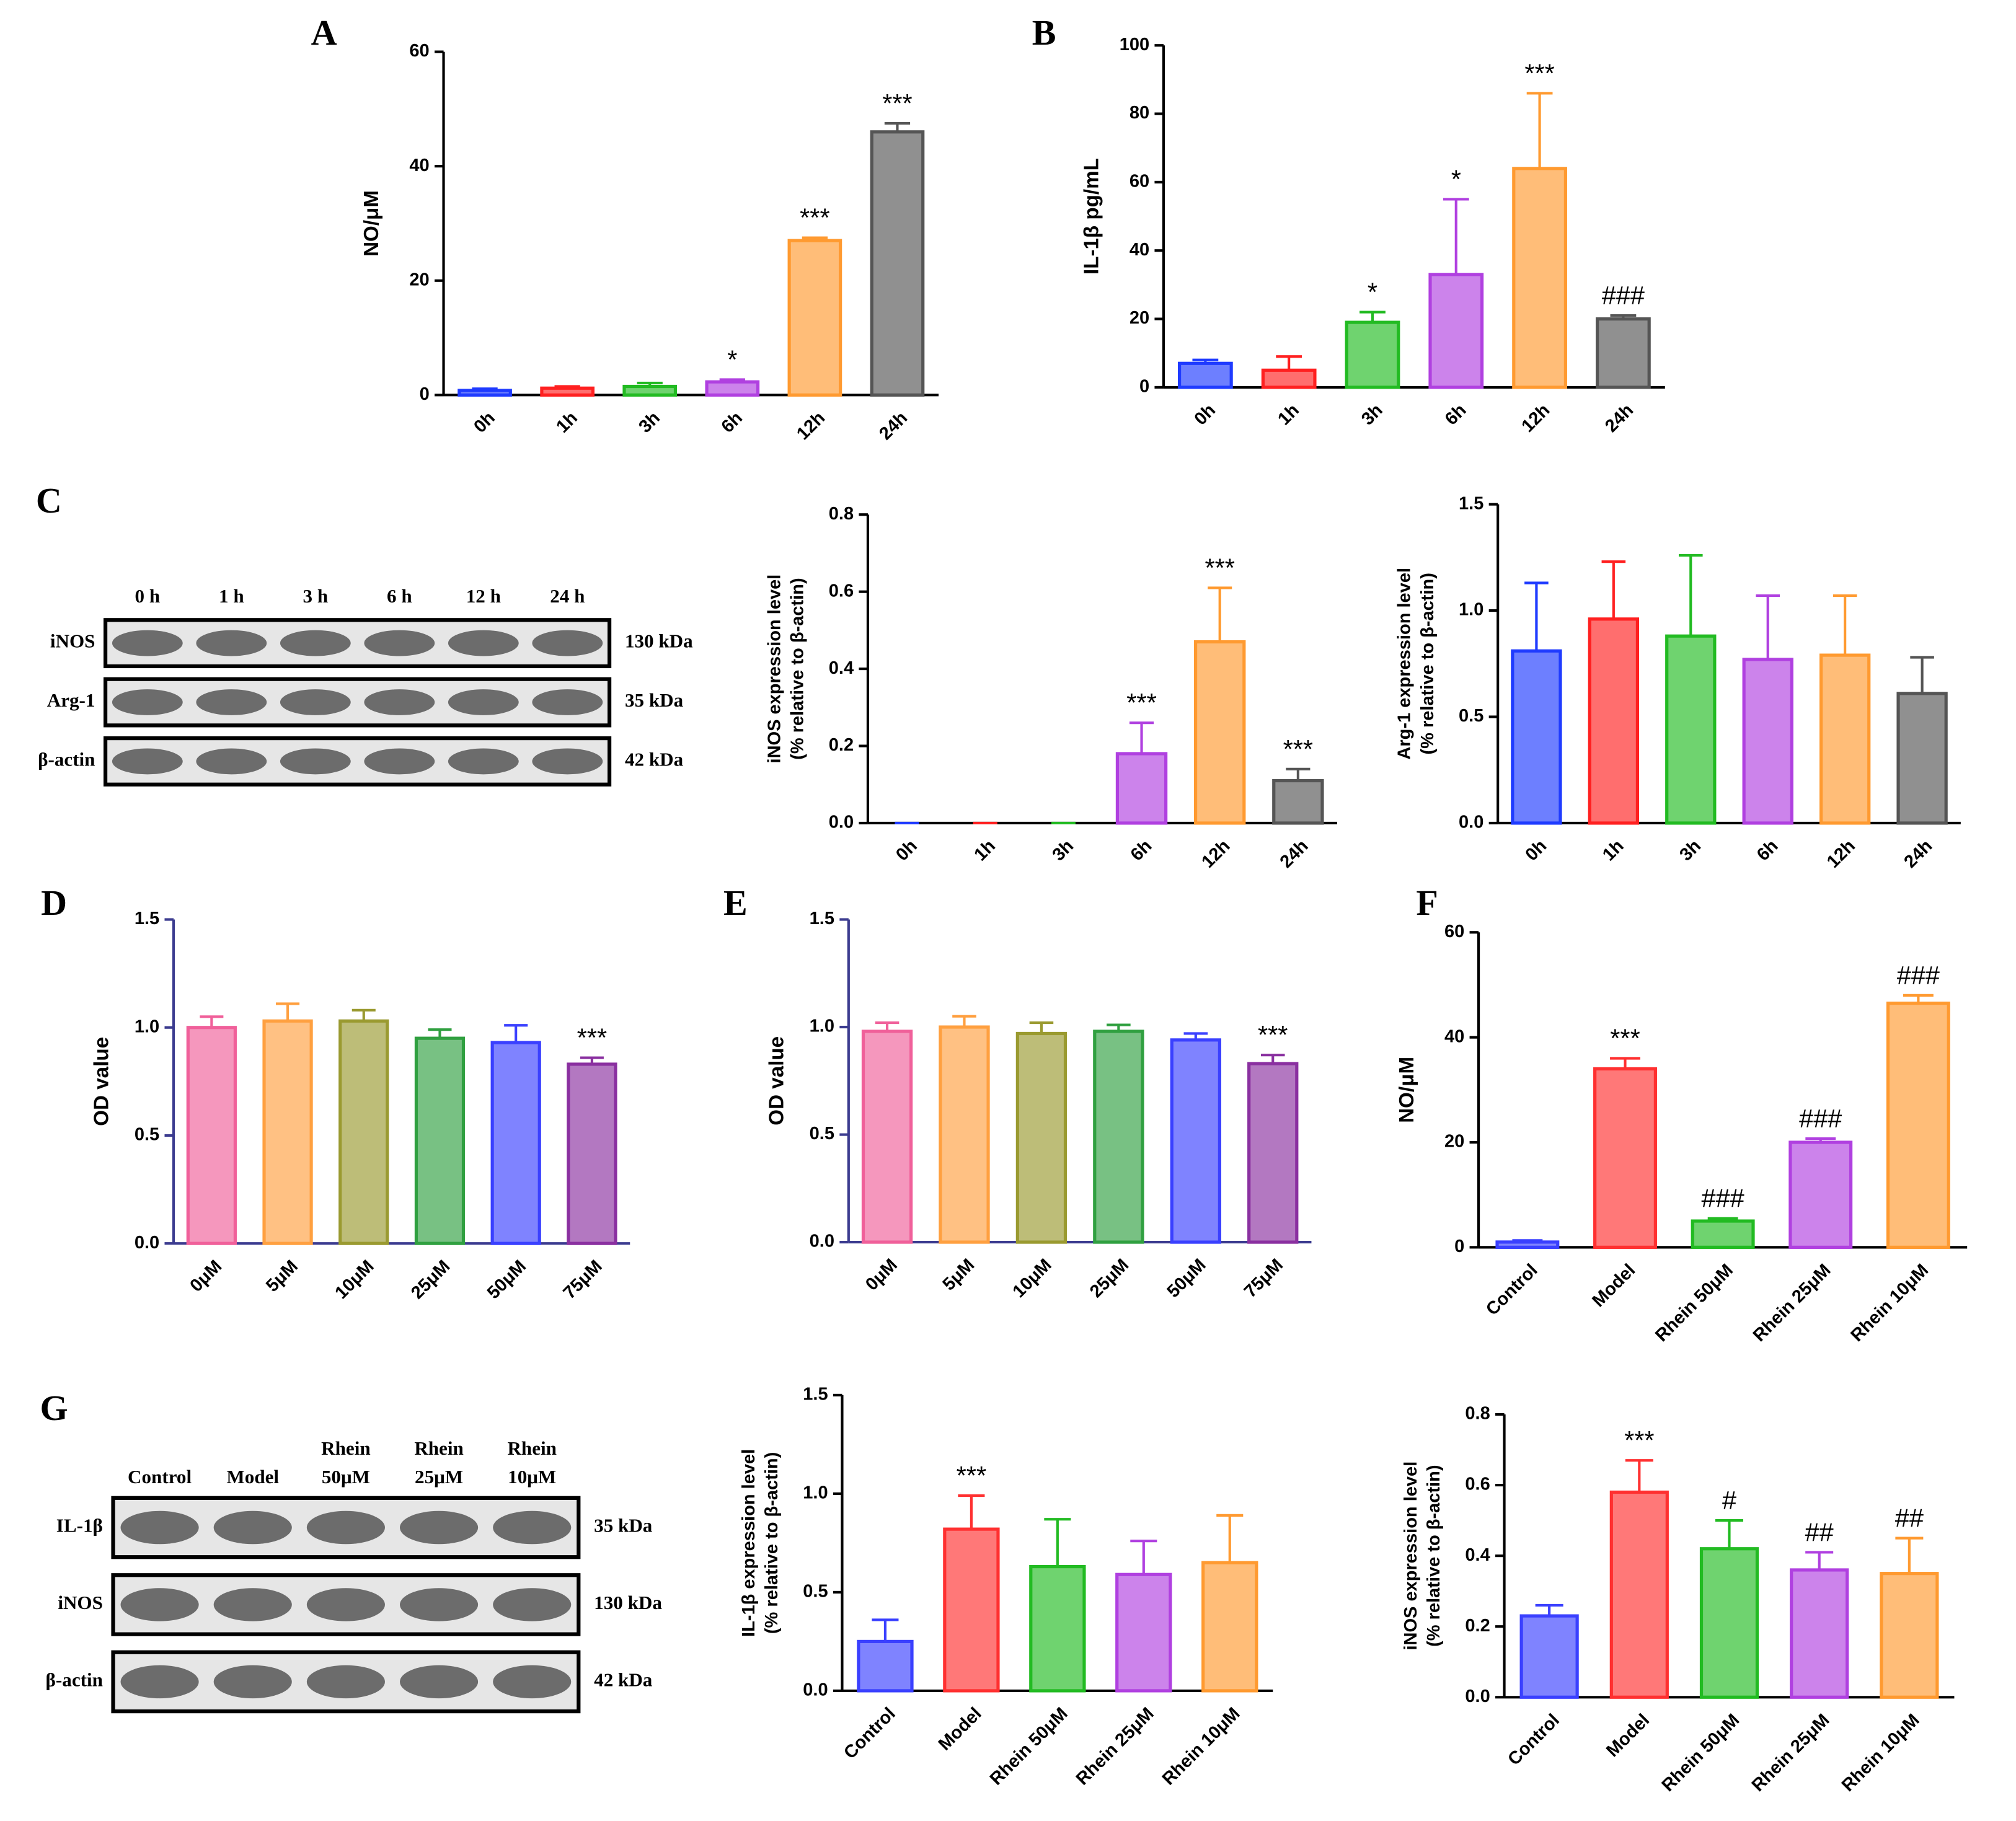 The height and width of the screenshot is (1821, 2016). What do you see at coordinates (71, 700) in the screenshot?
I see `protein-label: Arg-1` at bounding box center [71, 700].